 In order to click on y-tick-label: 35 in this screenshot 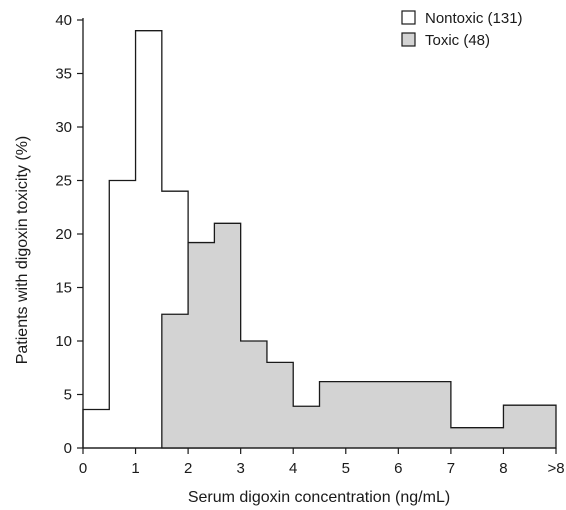, I will do `click(63, 74)`.